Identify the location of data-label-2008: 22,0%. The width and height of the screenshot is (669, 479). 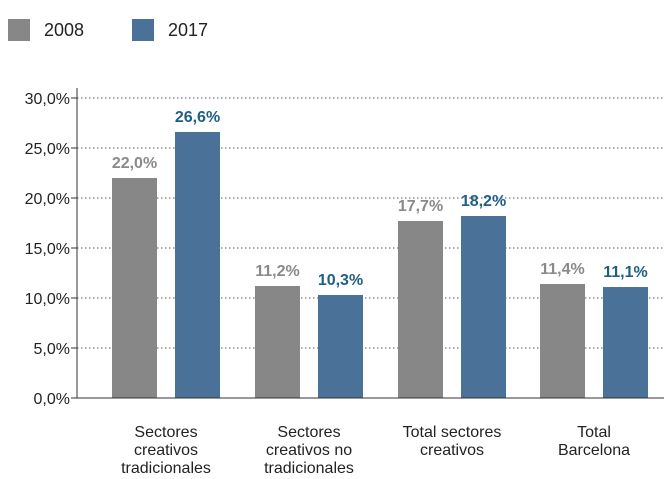
(134, 163).